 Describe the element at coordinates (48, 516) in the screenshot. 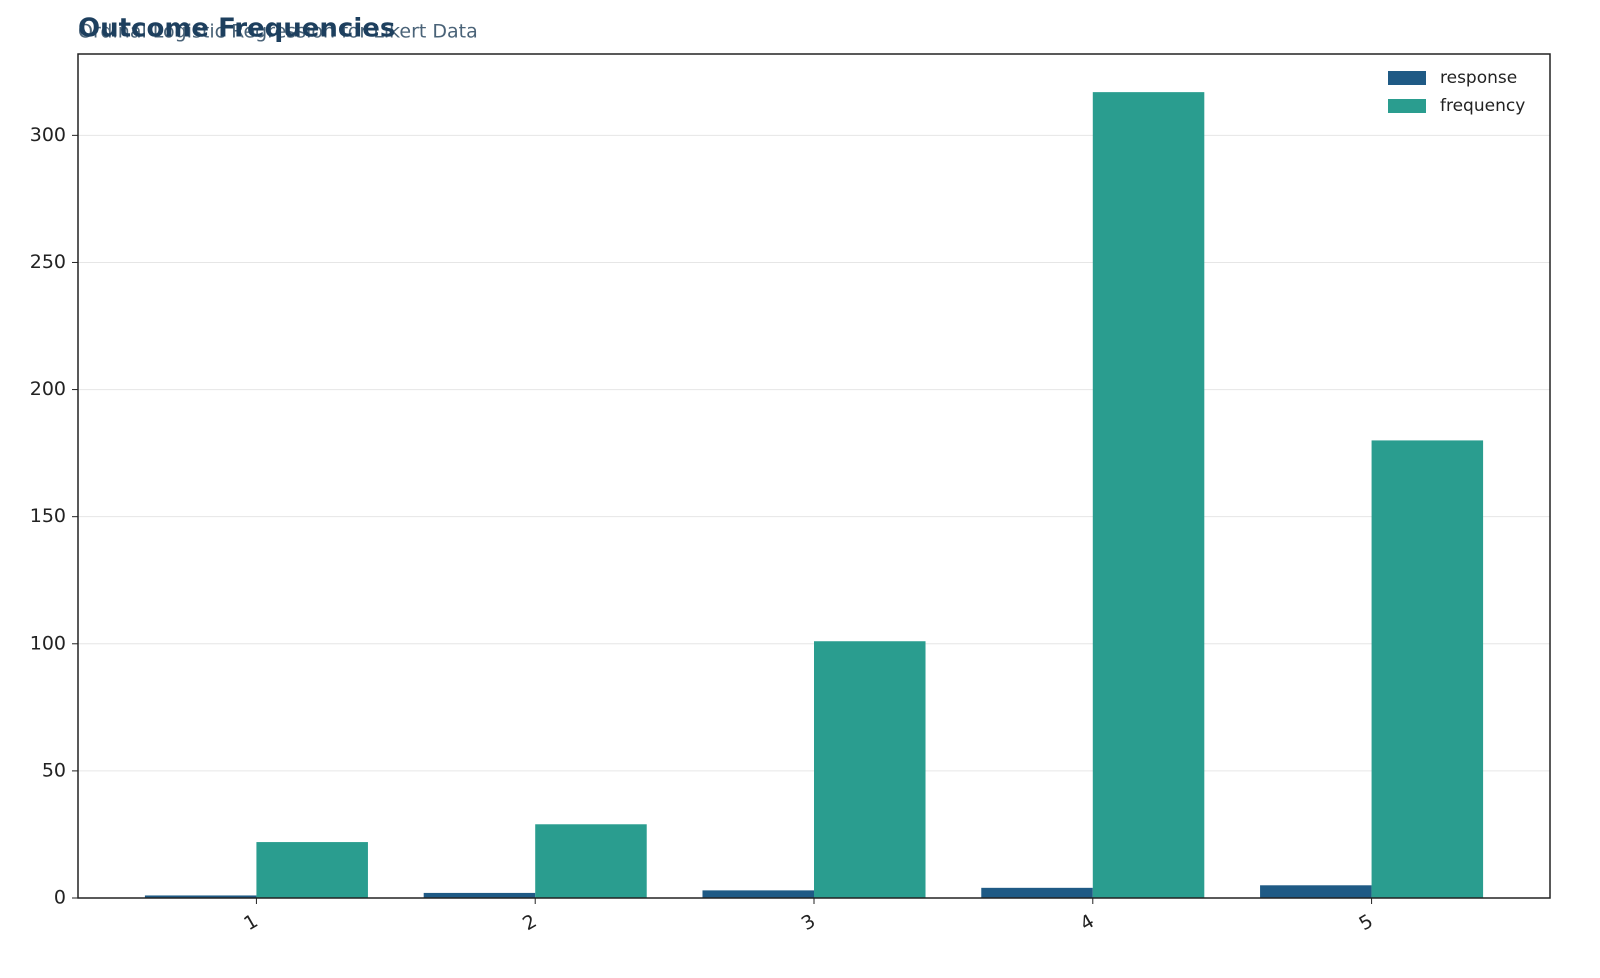

I see `y-tick-label: 150` at that location.